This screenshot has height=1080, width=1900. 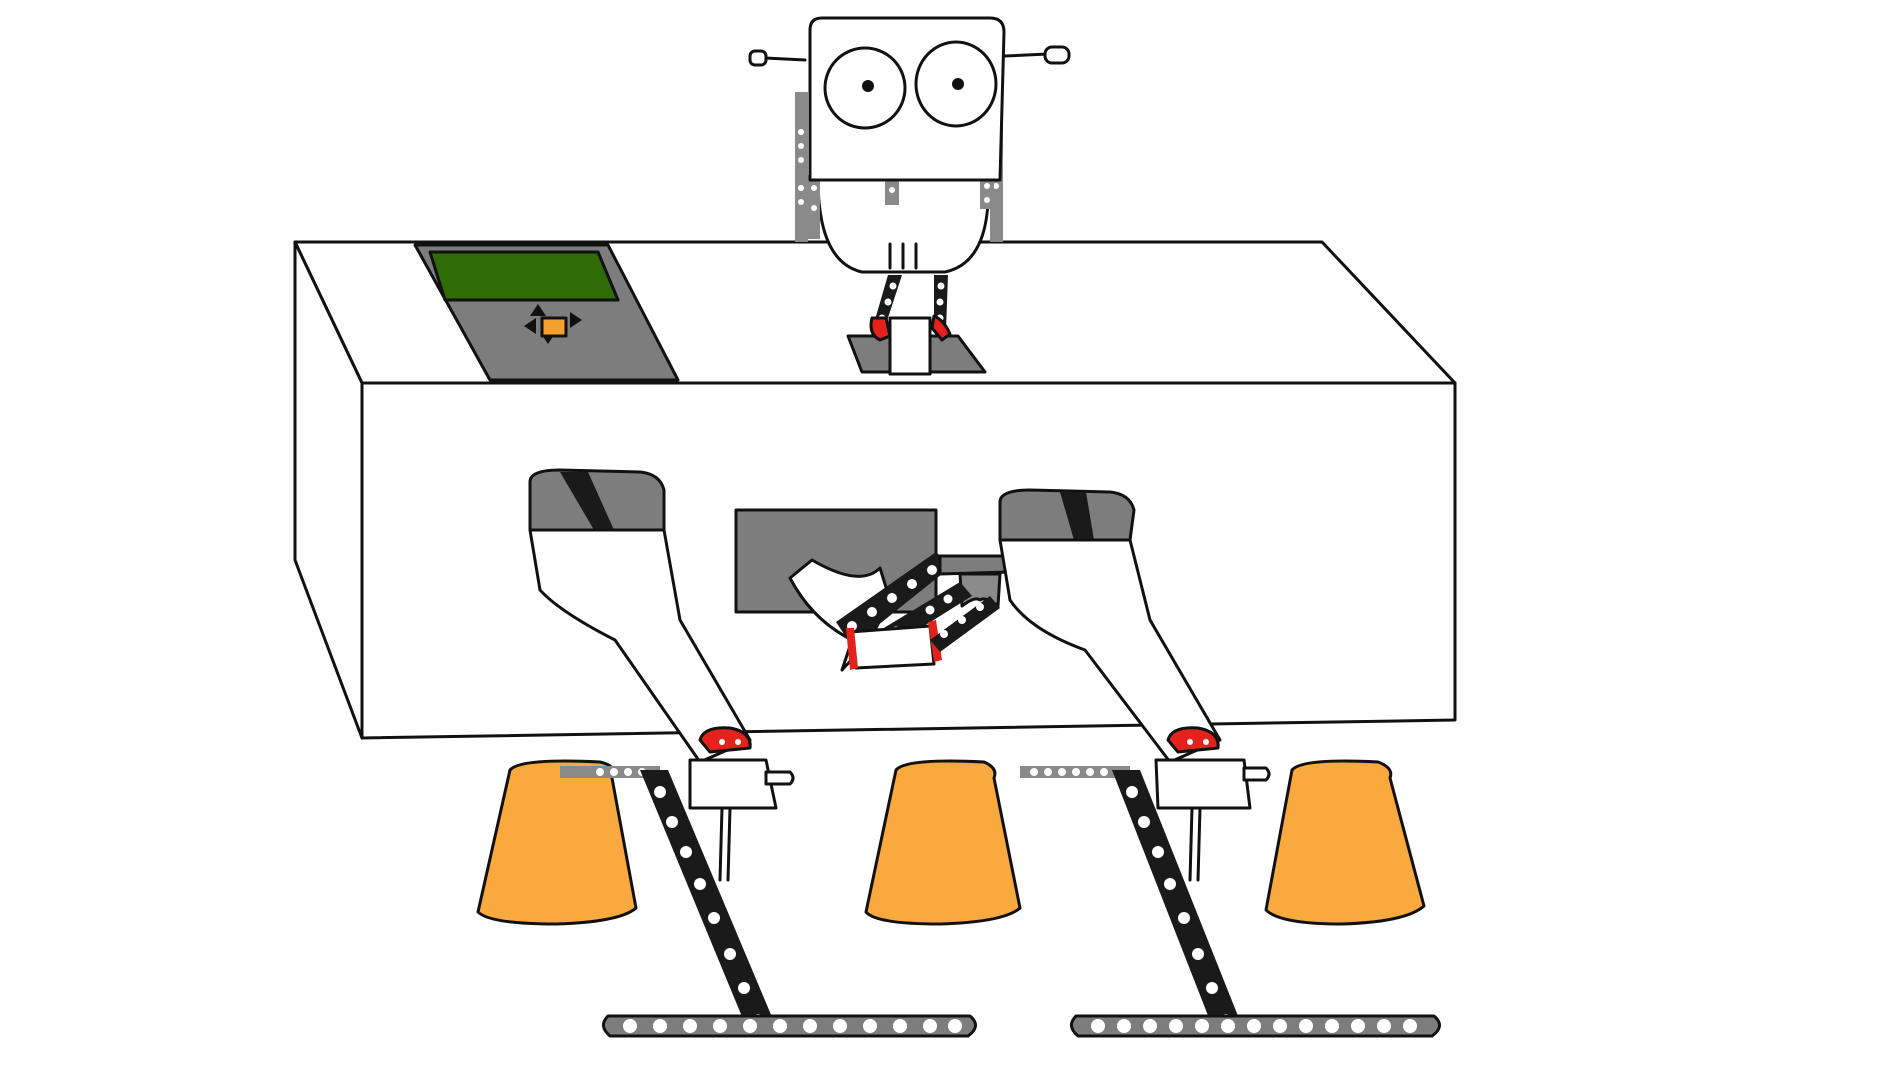 What do you see at coordinates (1255, 1026) in the screenshot?
I see `right-foot` at bounding box center [1255, 1026].